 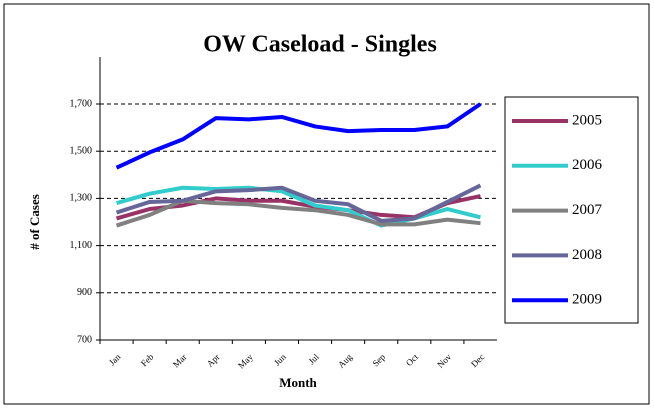 I want to click on y-tick-label: 900, so click(x=84, y=292).